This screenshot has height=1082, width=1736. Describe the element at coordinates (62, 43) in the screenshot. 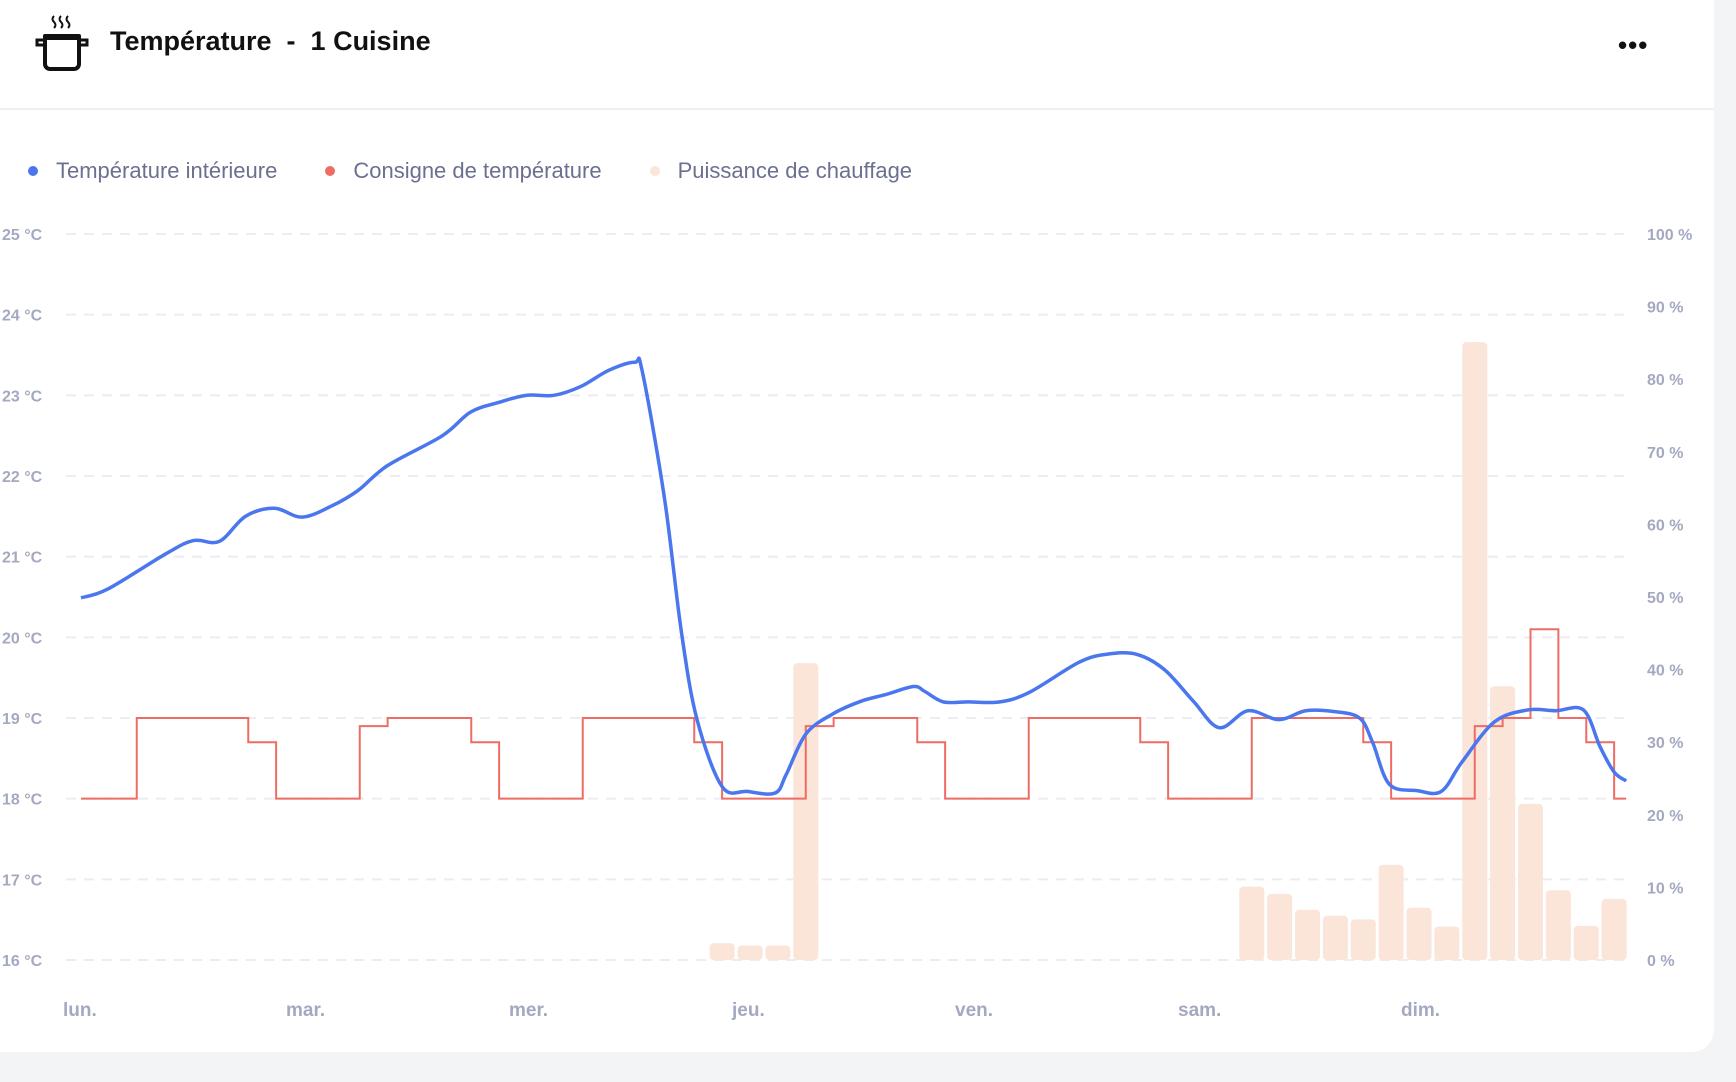

I see `cooking-pot-icon` at that location.